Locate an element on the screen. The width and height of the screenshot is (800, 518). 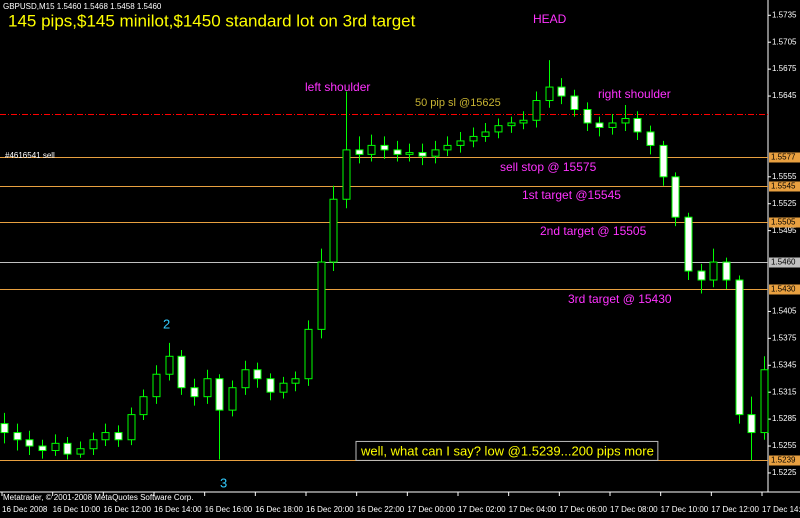
x-tick-label: 16 Dec 10:00 is located at coordinates (77, 509).